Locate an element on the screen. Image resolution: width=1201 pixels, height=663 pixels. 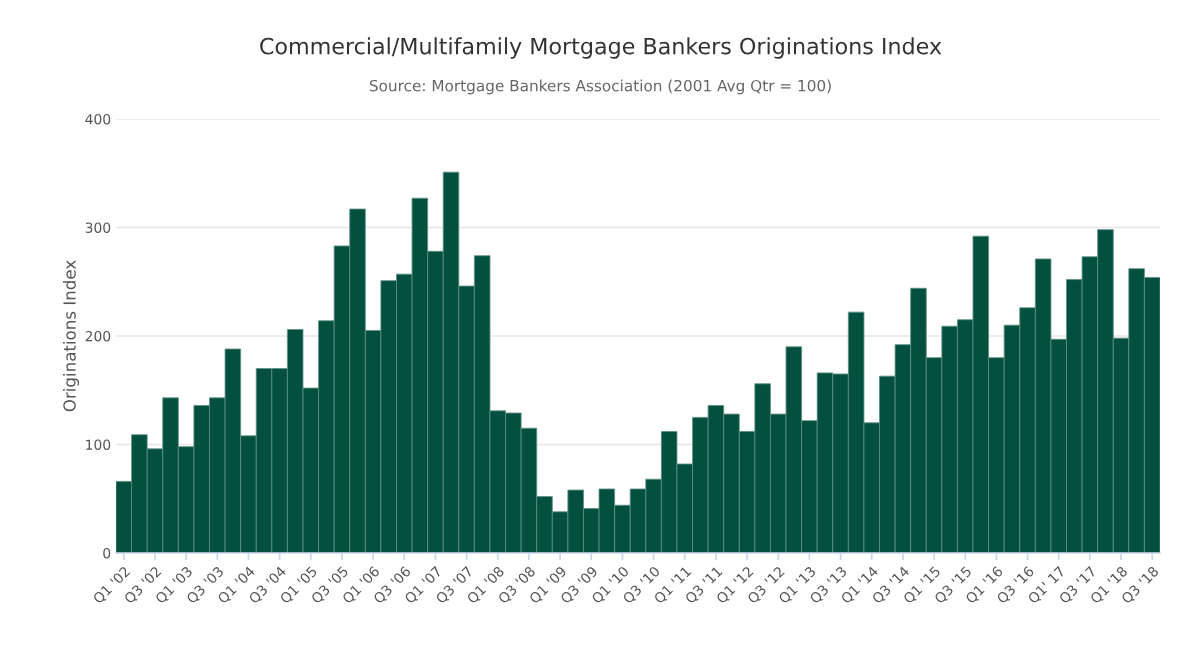
y-axis-title: Originations Index is located at coordinates (71, 336).